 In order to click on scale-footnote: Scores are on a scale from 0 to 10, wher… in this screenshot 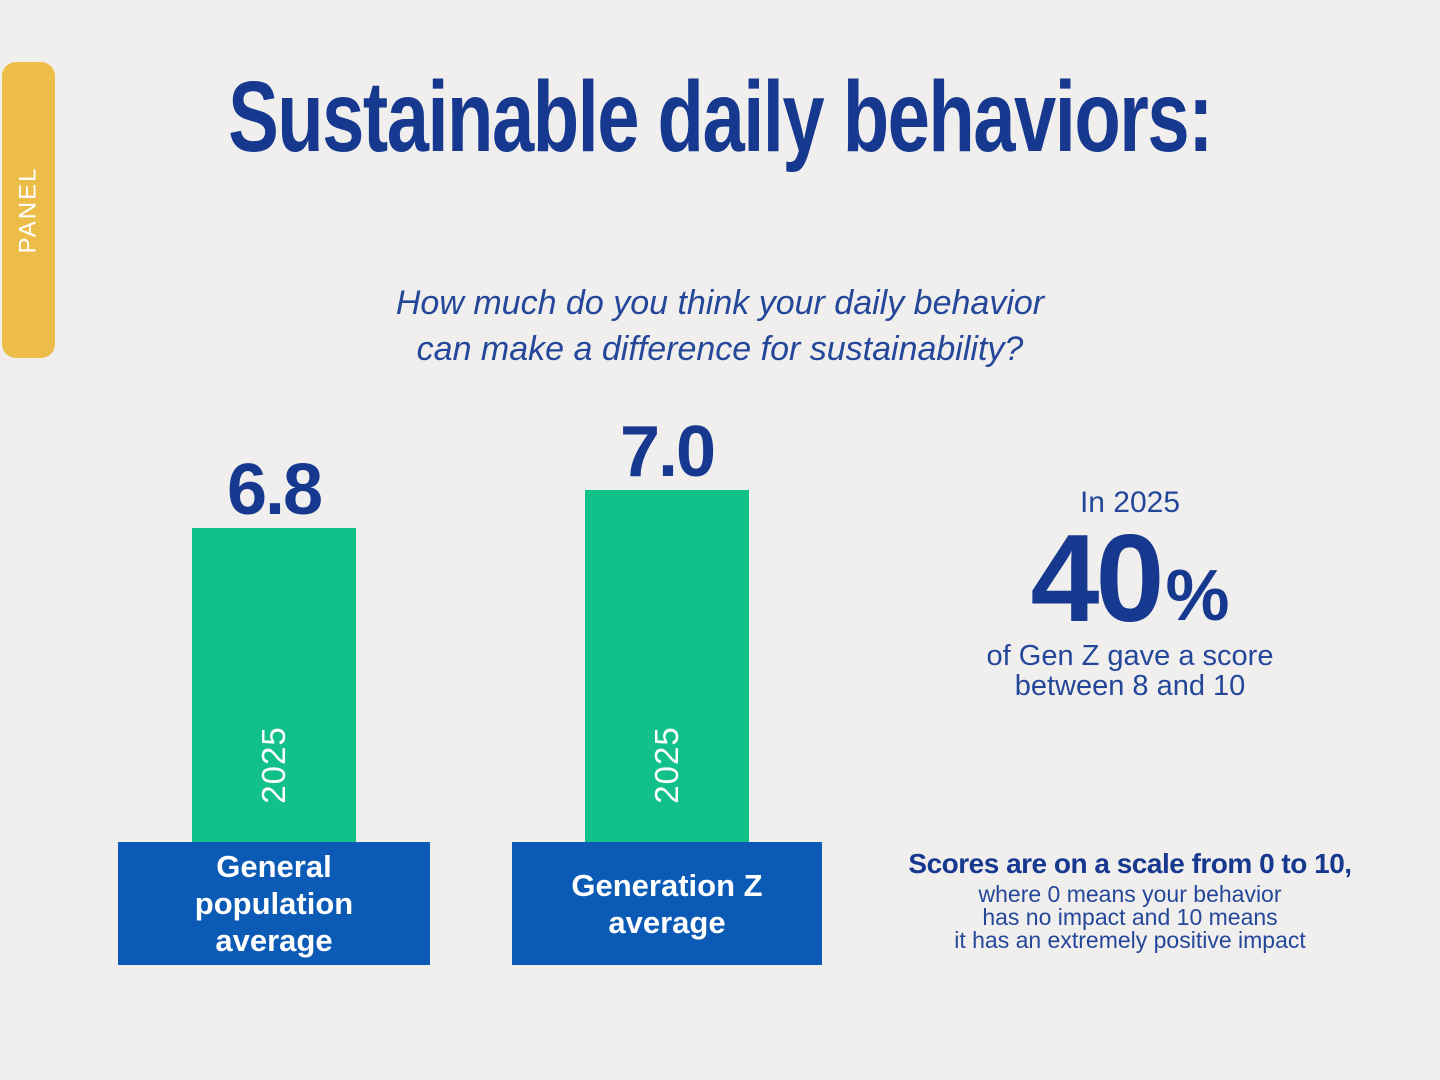, I will do `click(1130, 900)`.